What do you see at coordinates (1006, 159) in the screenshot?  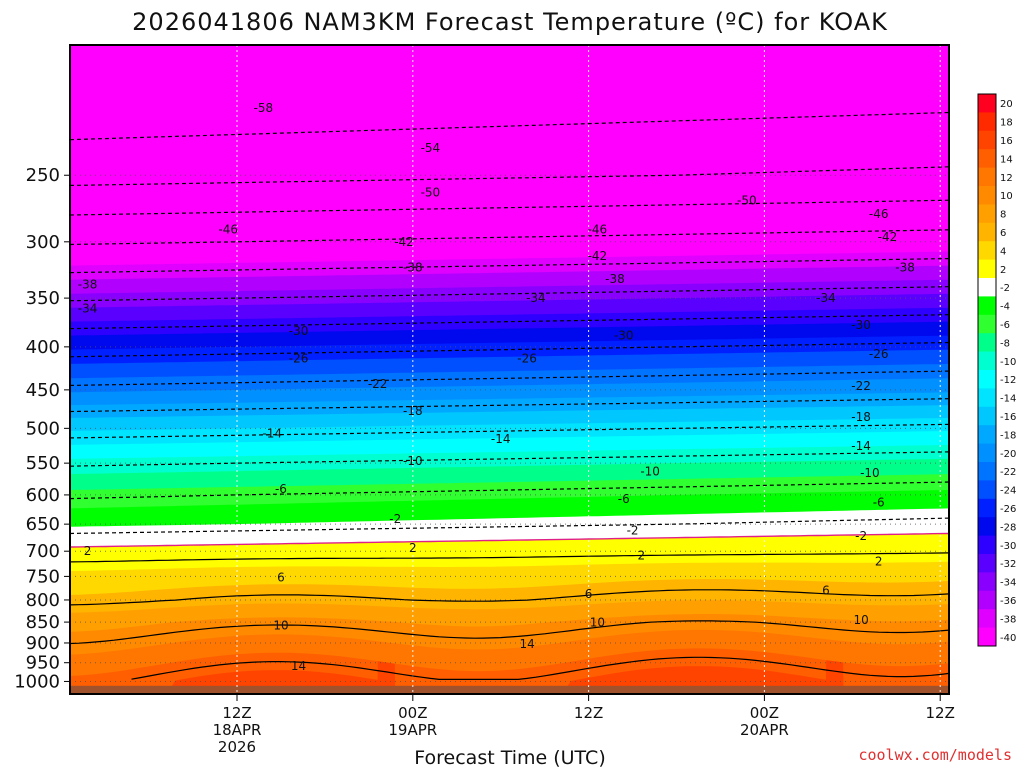 I see `colorbar-label: 14` at bounding box center [1006, 159].